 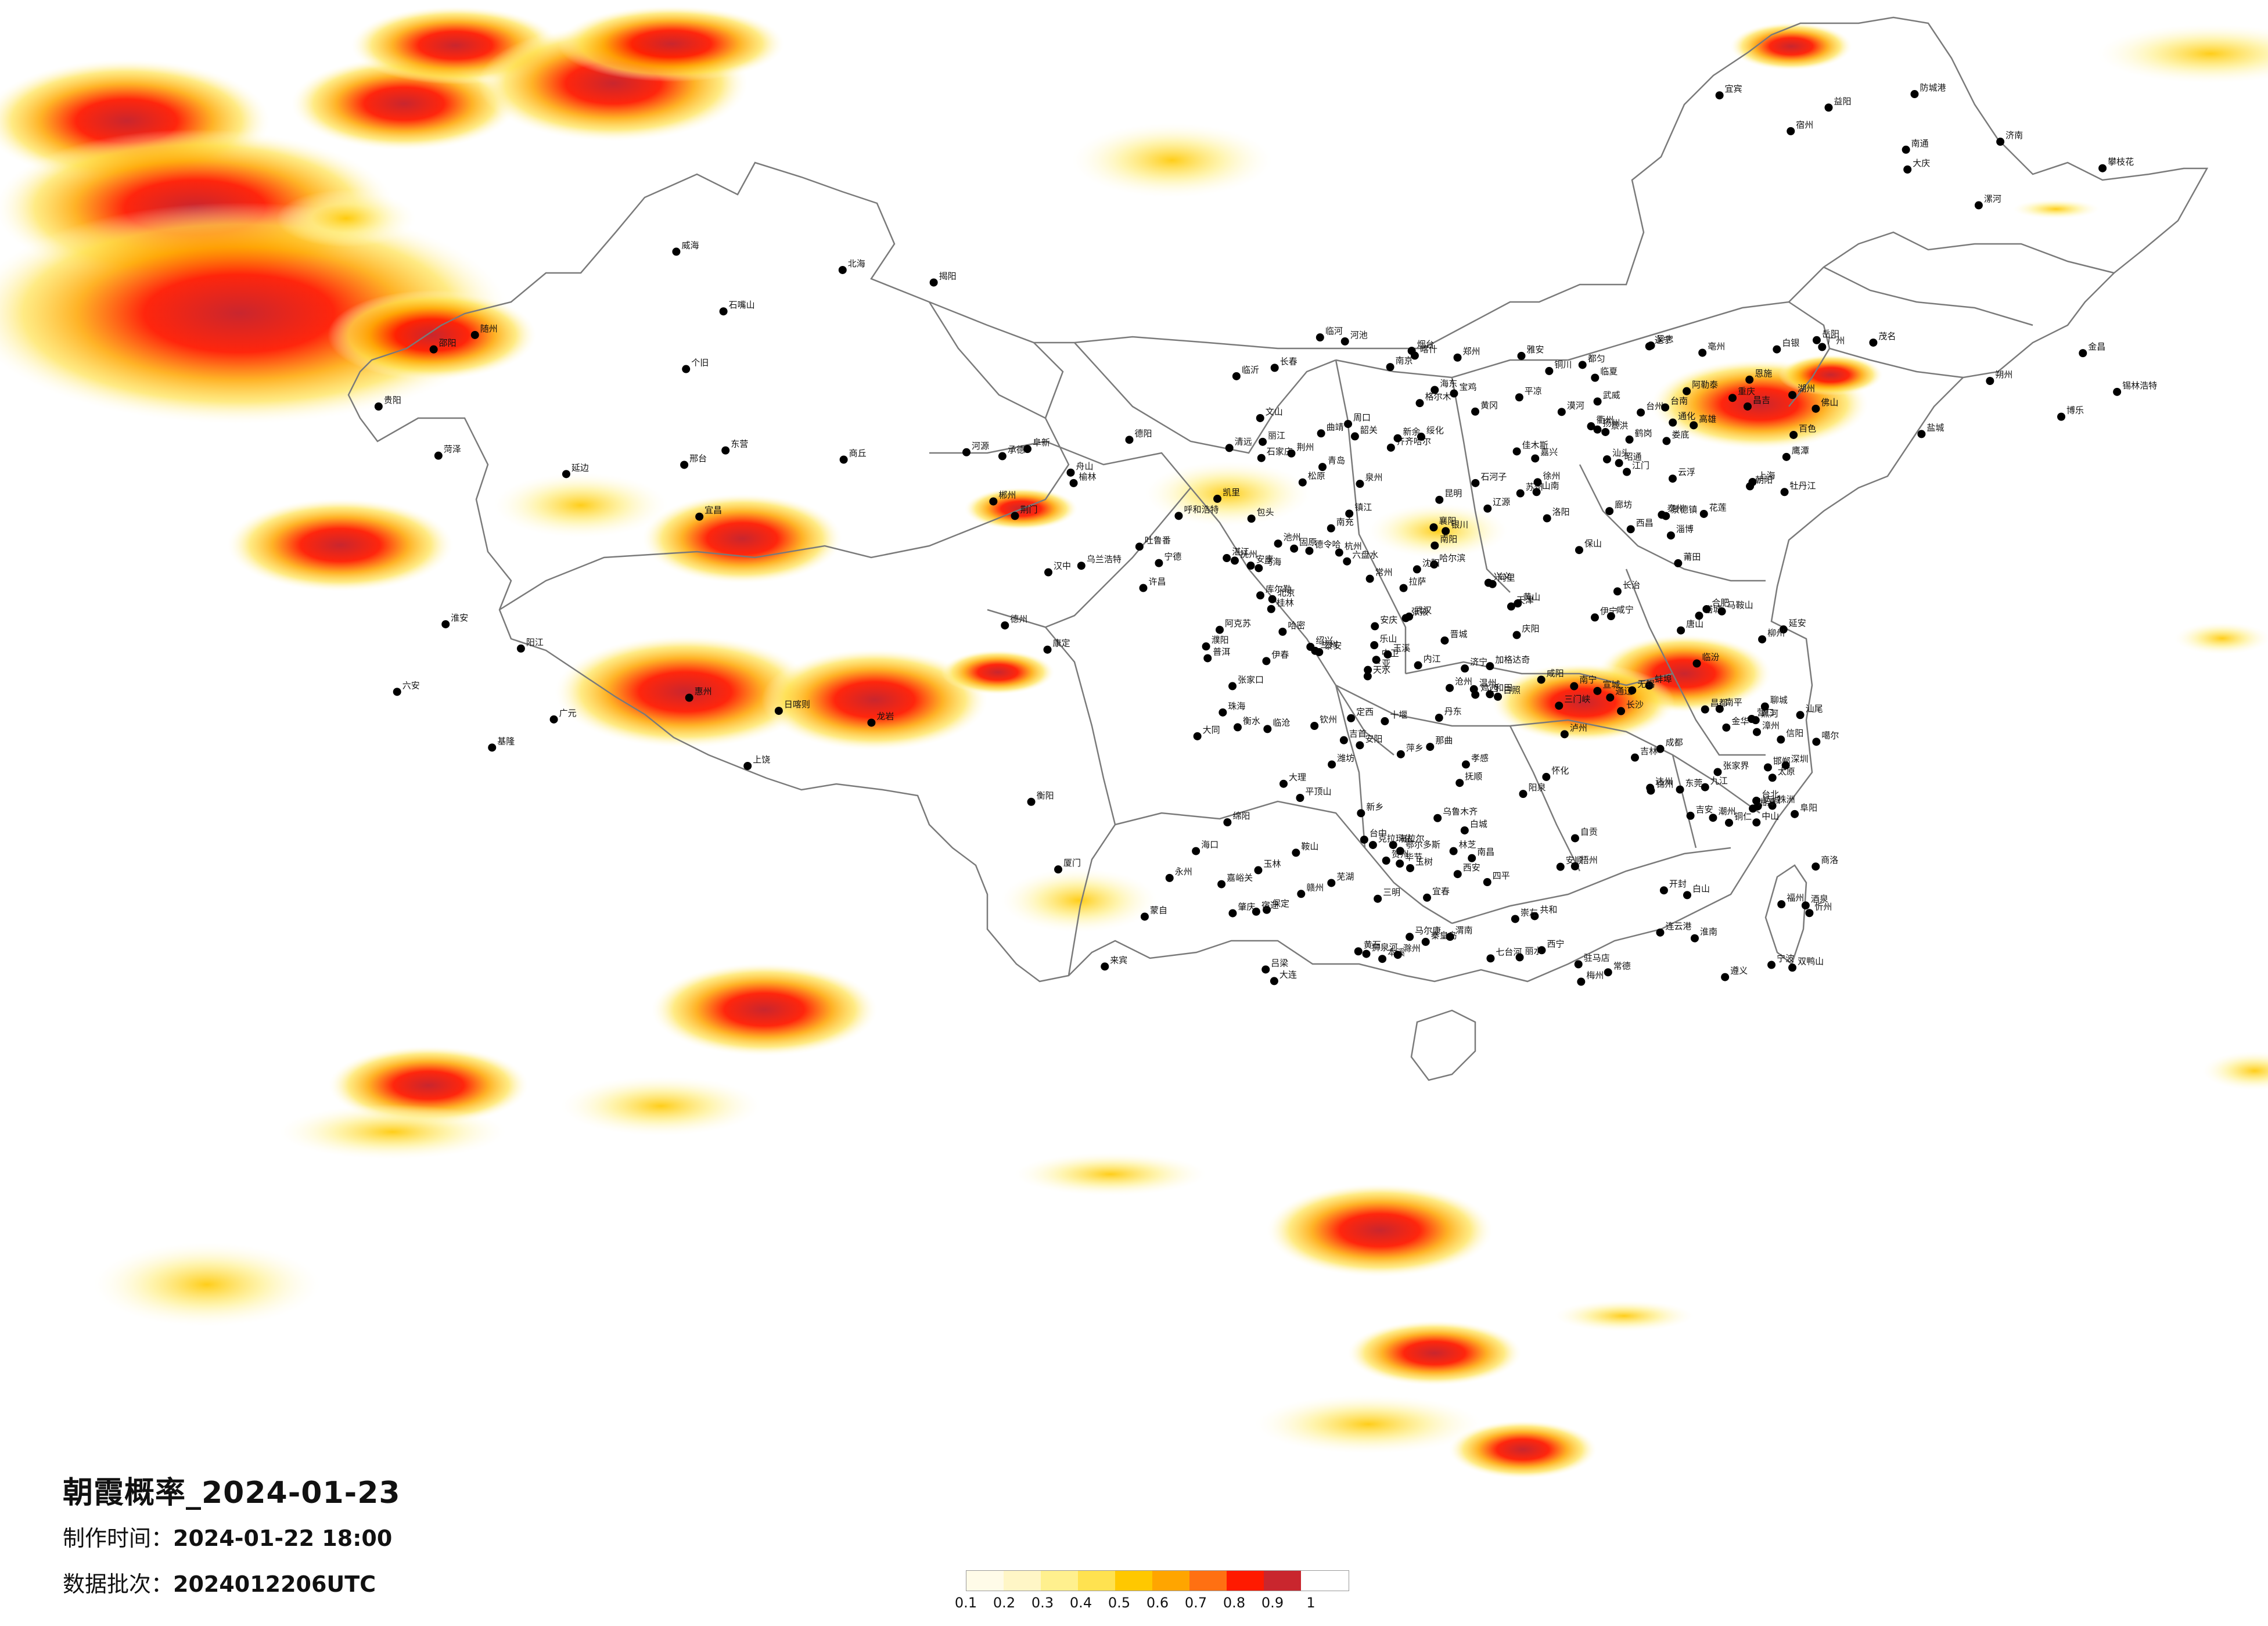 What do you see at coordinates (1766, 476) in the screenshot?
I see `city-label: 上海` at bounding box center [1766, 476].